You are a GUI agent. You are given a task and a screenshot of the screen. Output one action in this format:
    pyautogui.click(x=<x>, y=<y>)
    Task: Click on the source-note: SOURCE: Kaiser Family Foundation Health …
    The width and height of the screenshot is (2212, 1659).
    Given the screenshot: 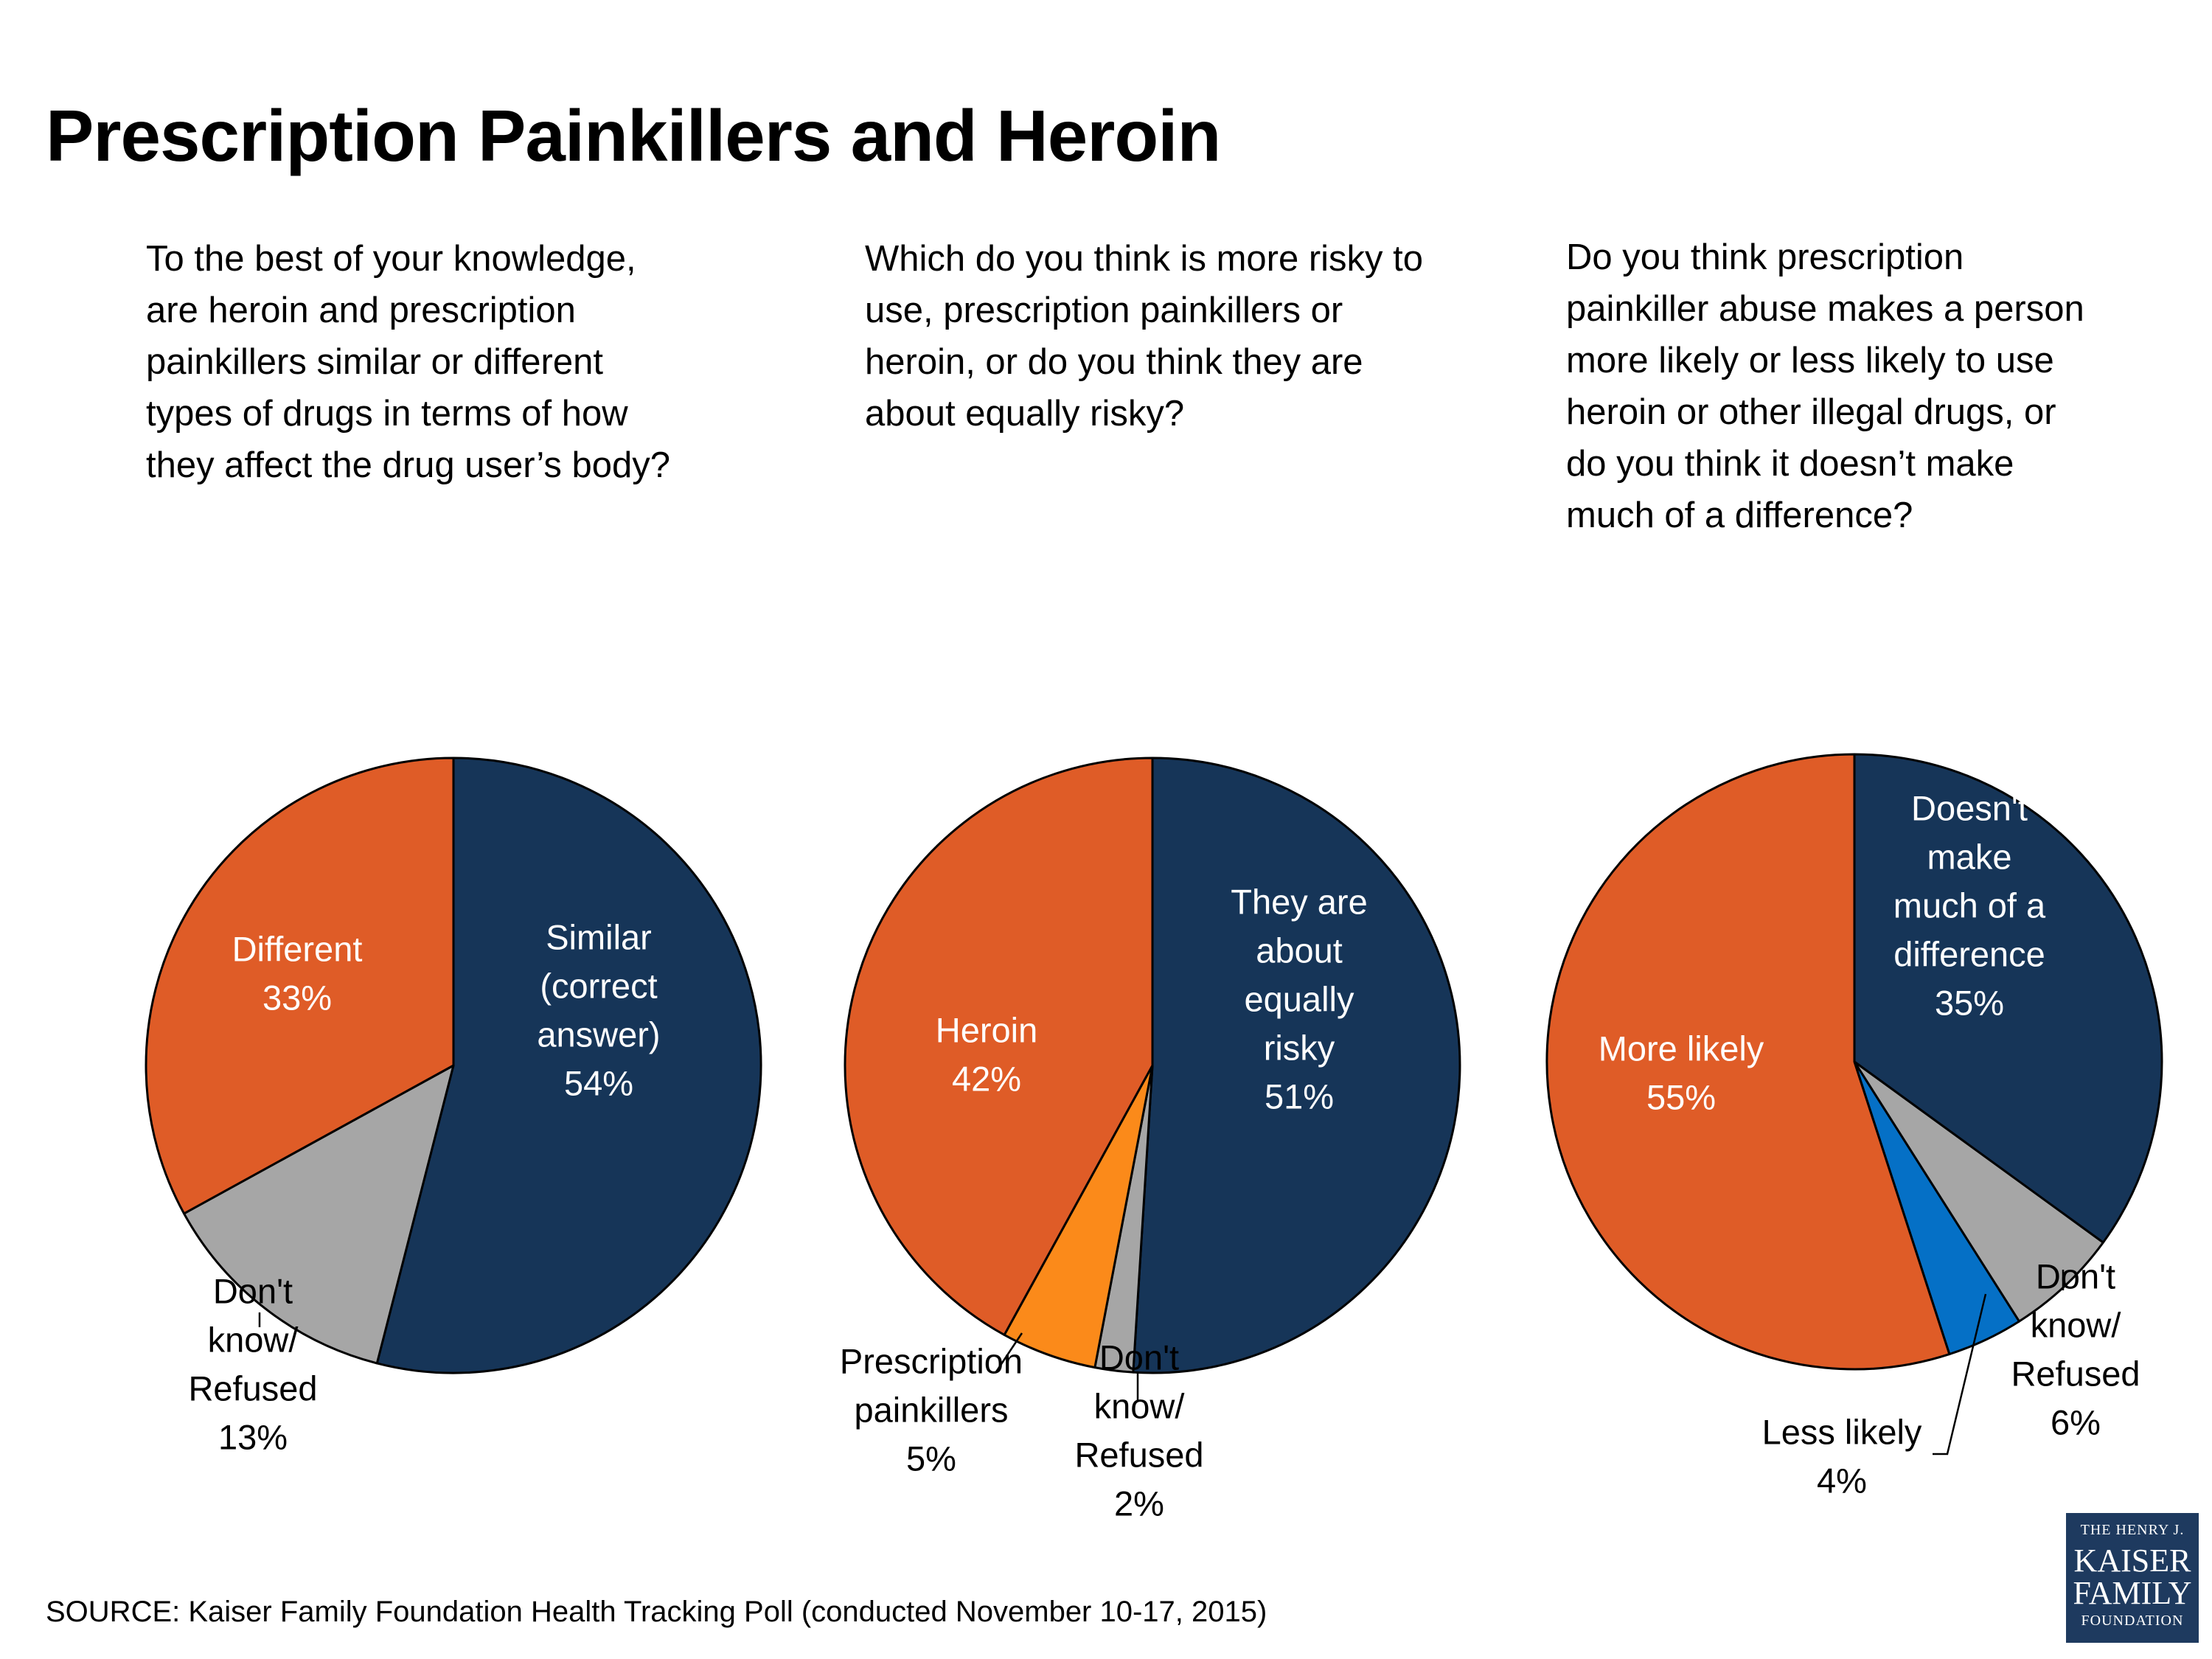 What is the action you would take?
    pyautogui.click(x=656, y=1612)
    